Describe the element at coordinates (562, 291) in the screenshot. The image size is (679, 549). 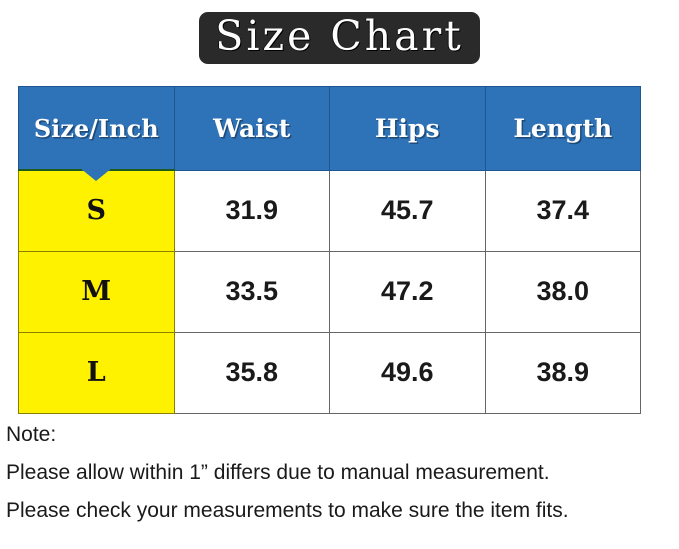
I see `cell-length-m: 38.0` at that location.